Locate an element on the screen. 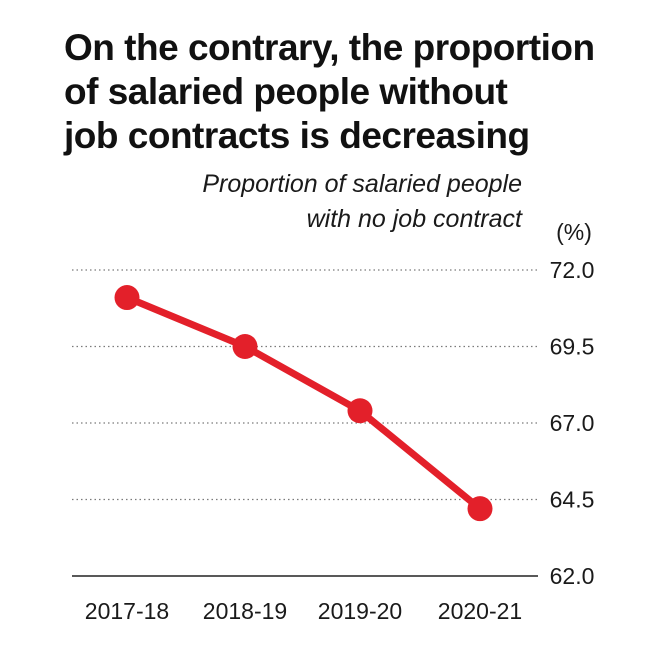  x-tick-label: 2017-18 is located at coordinates (127, 611).